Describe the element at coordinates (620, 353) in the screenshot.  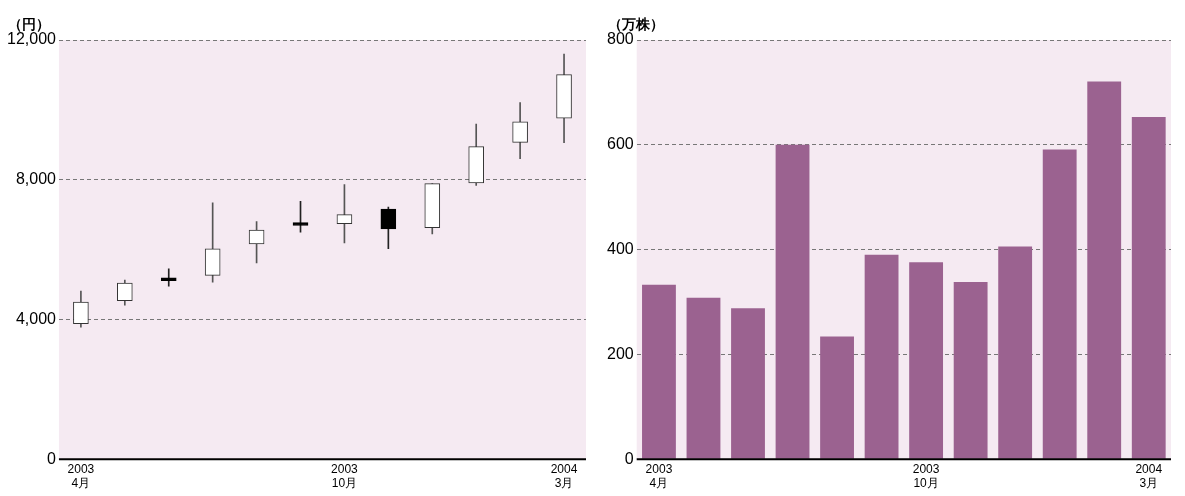
I see `y-tick-label: 200` at that location.